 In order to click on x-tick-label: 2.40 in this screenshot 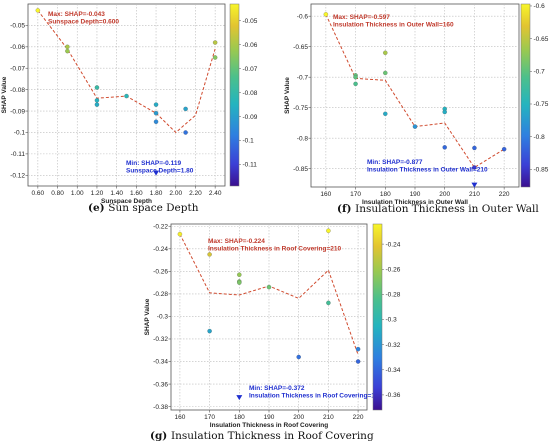, I will do `click(215, 193)`.